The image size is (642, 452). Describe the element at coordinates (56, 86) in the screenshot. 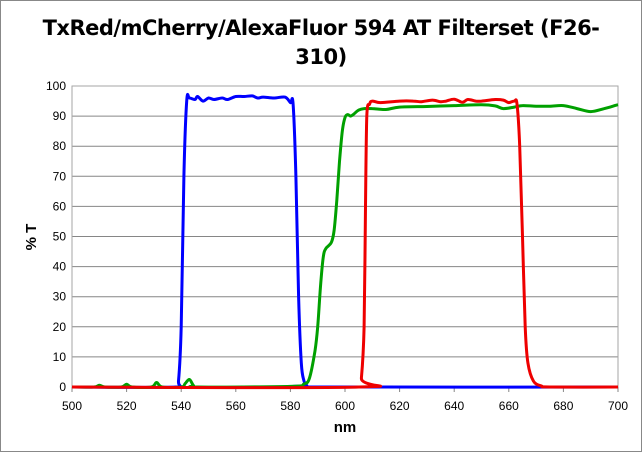

I see `y-tick-label: 100` at that location.